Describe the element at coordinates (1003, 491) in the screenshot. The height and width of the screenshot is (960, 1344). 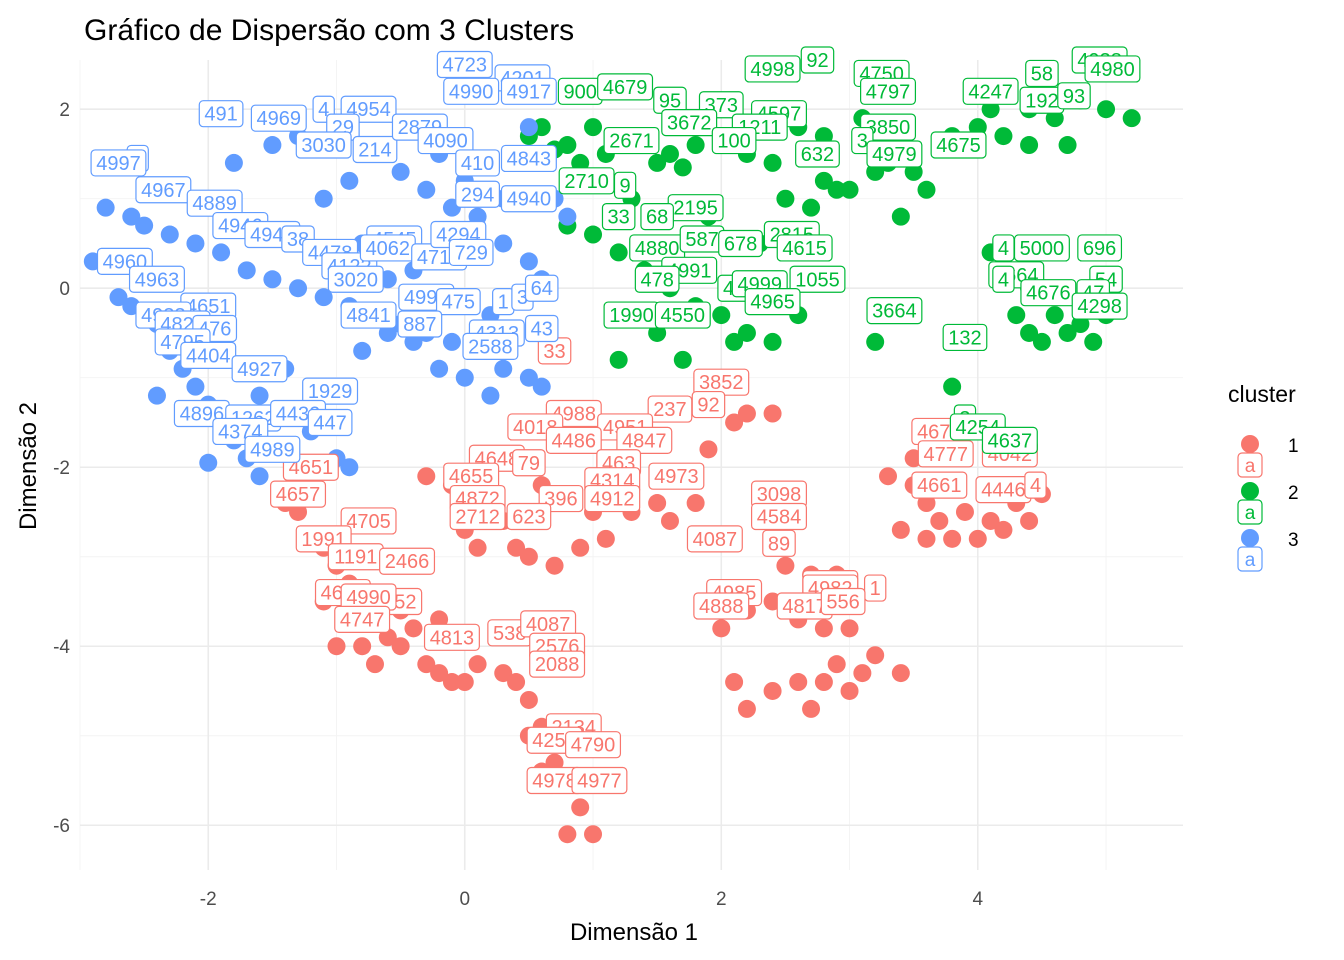
I see `point-label-text: 4446` at that location.